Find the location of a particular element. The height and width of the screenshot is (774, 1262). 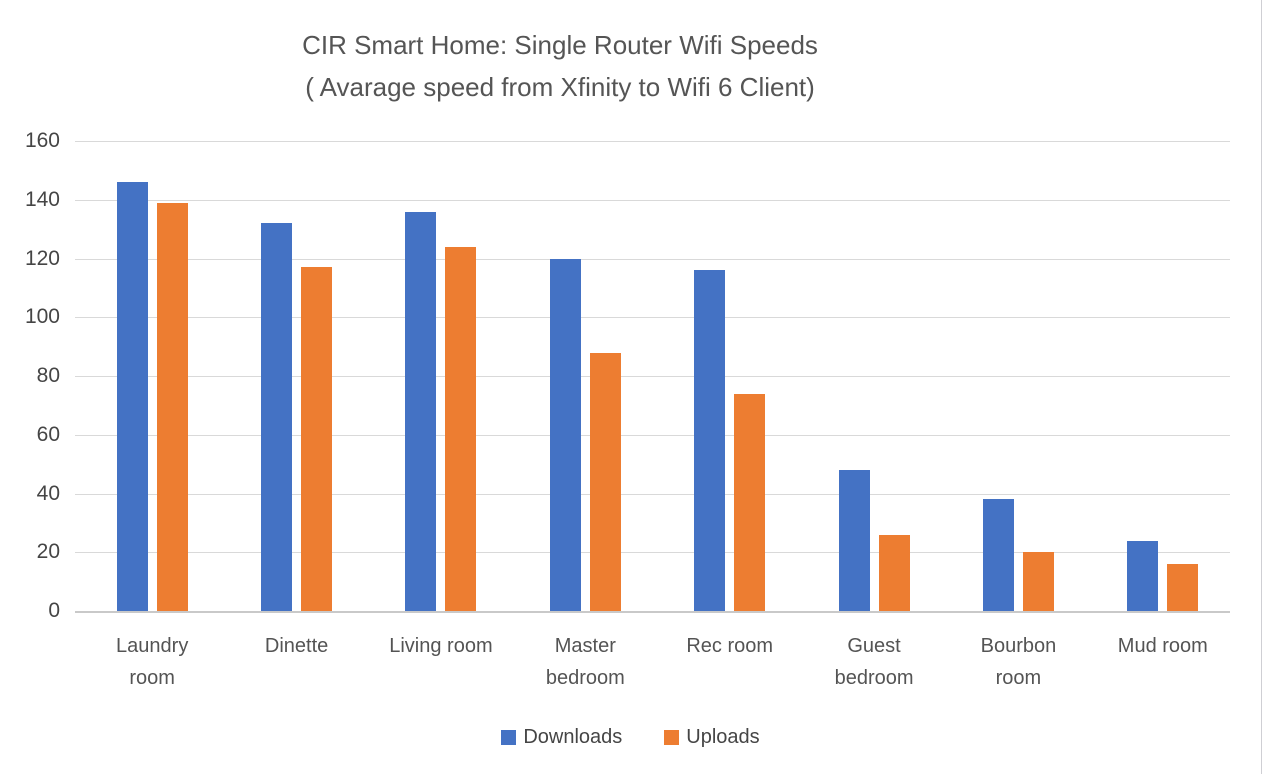

x-axis-label-text: Guest bedroom is located at coordinates (874, 662).